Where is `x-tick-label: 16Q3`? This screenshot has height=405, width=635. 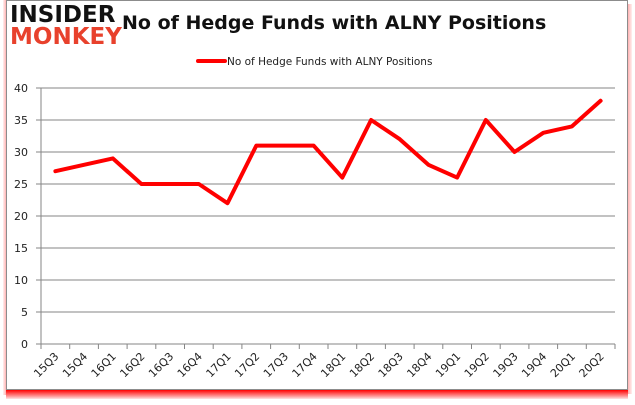
x-tick-label: 16Q3 is located at coordinates (161, 365).